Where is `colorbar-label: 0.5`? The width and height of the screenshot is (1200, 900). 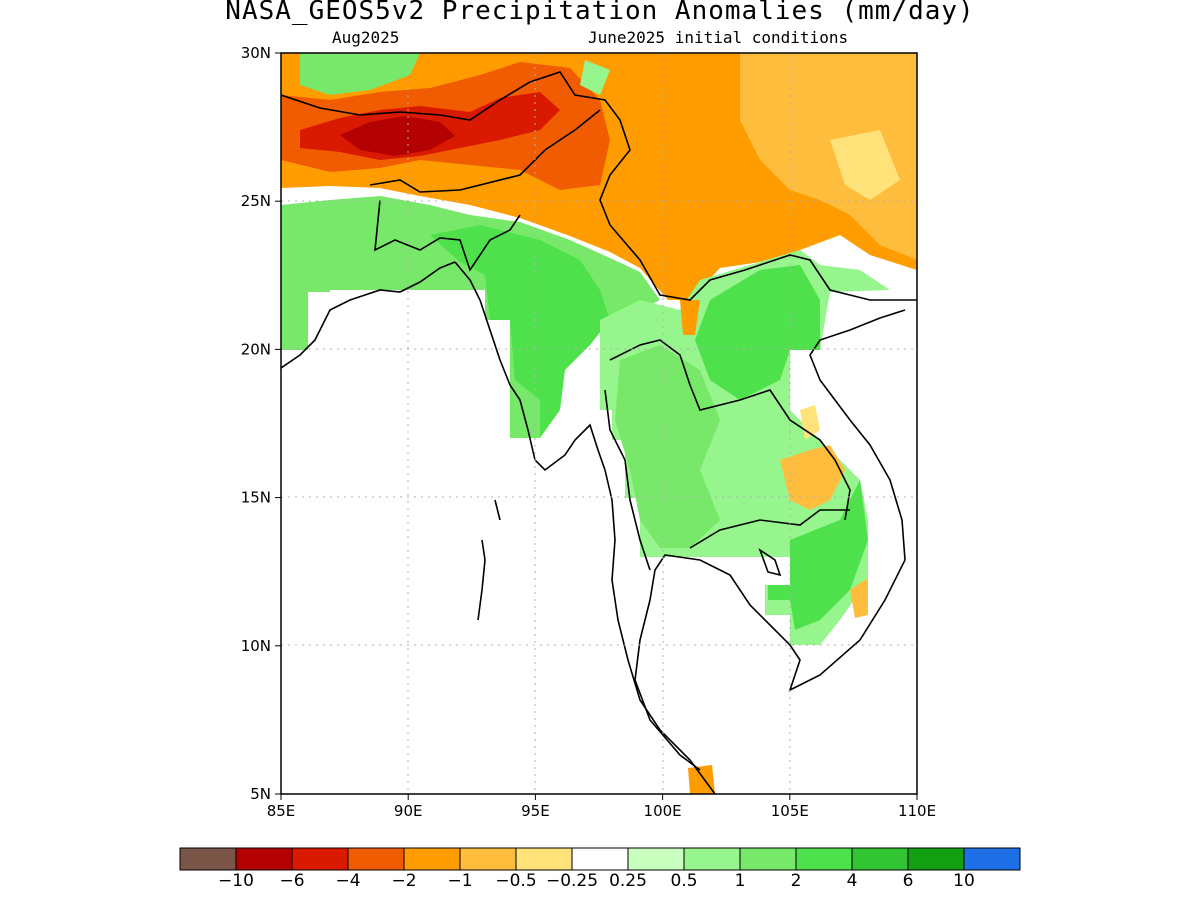 colorbar-label: 0.5 is located at coordinates (684, 881).